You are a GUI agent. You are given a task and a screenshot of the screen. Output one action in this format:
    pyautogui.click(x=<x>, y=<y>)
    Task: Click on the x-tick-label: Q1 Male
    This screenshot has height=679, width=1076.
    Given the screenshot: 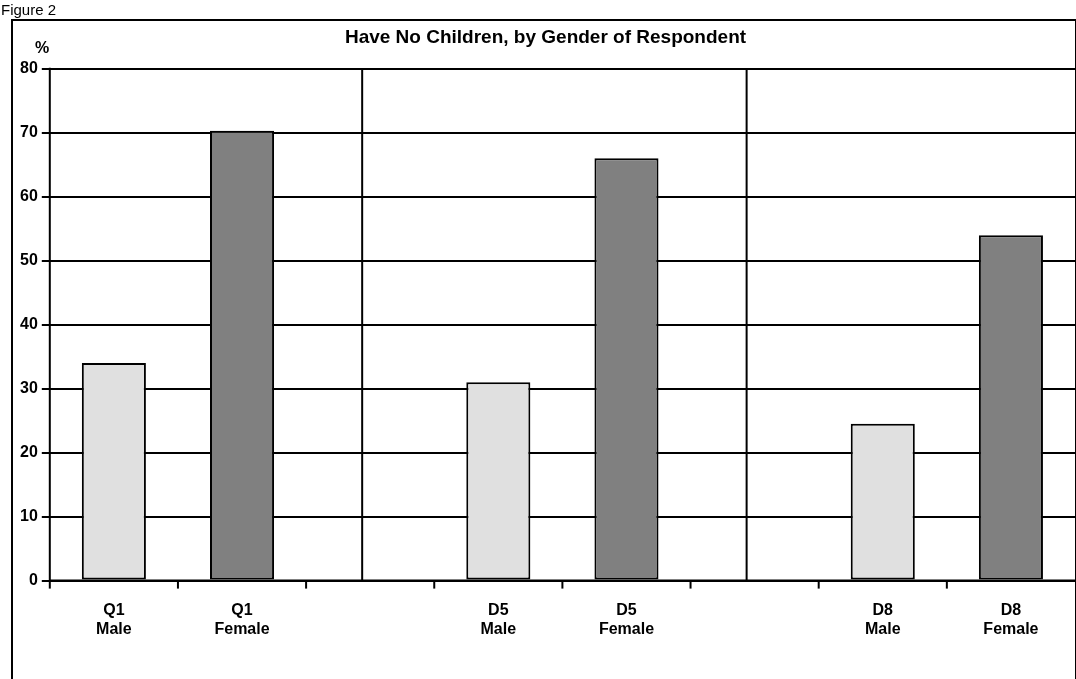 What is the action you would take?
    pyautogui.click(x=114, y=618)
    